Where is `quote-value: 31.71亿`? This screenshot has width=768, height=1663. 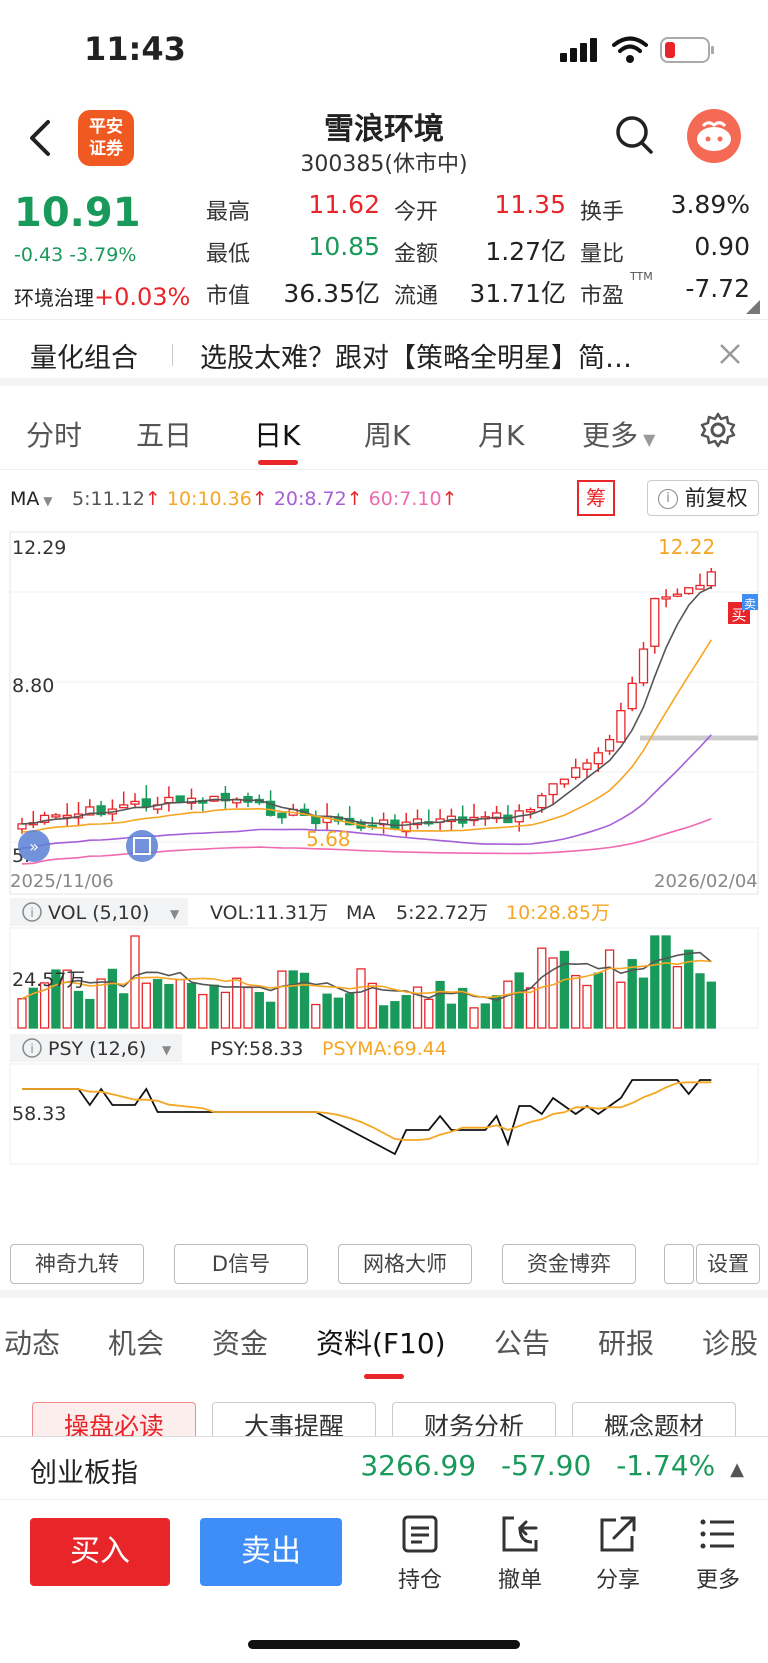 quote-value: 31.71亿 is located at coordinates (517, 293).